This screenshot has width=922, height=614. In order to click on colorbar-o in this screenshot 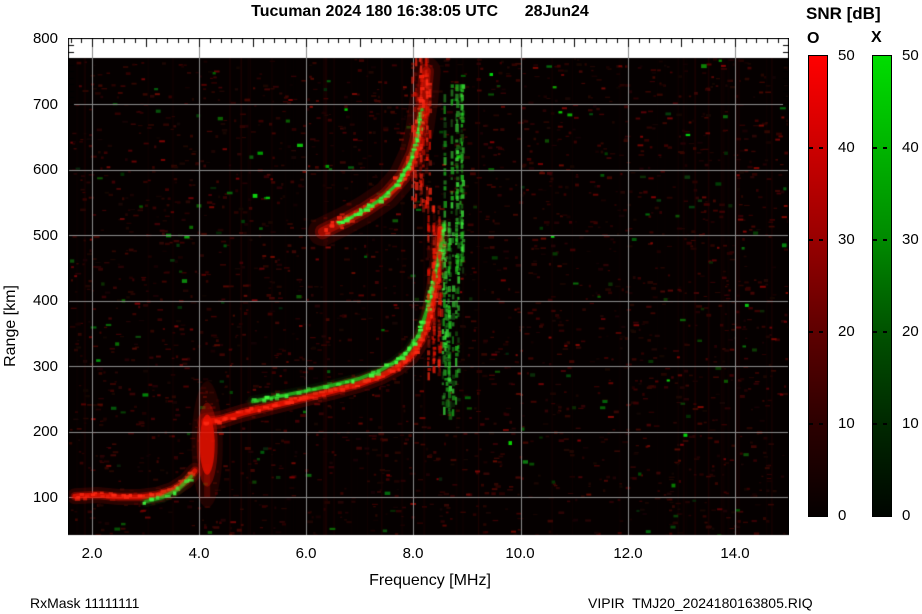, I will do `click(818, 286)`.